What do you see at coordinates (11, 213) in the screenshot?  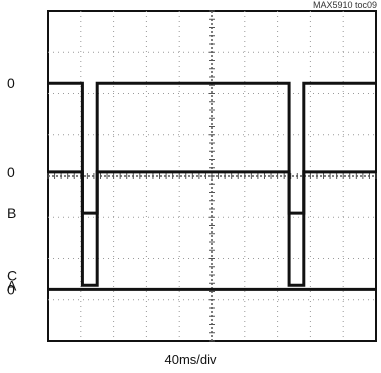 I see `channel-b-label: B` at bounding box center [11, 213].